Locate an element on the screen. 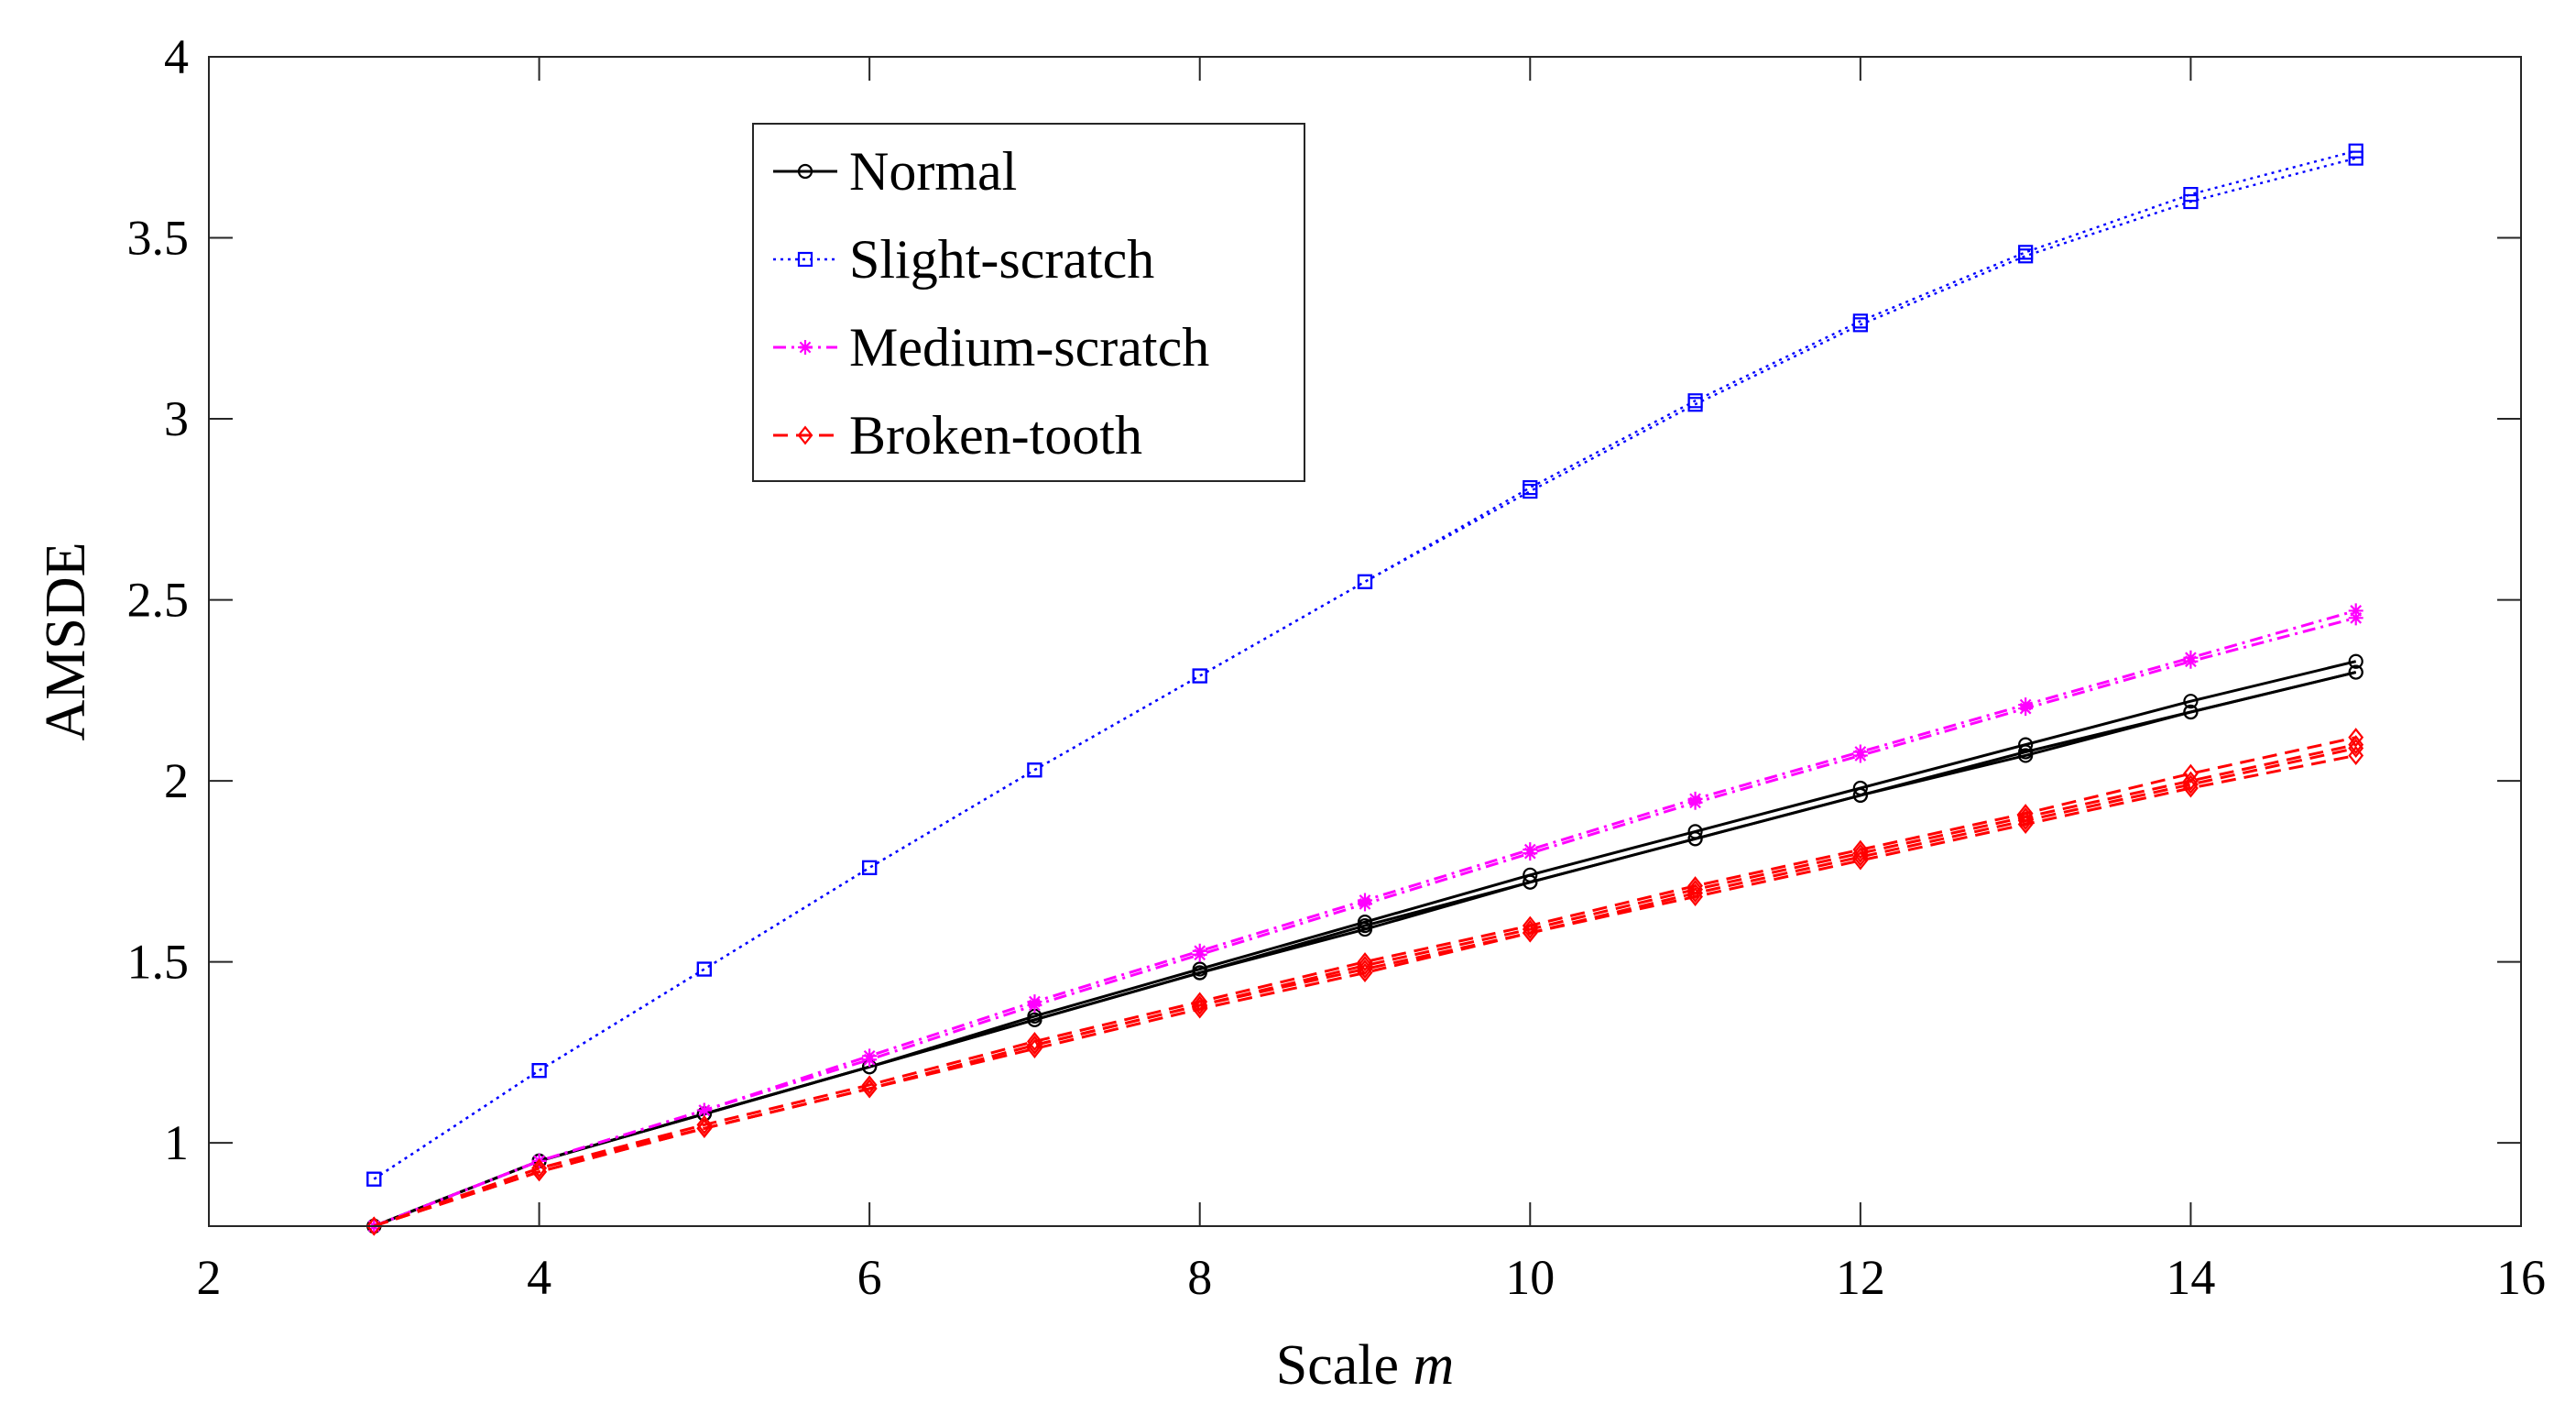 The image size is (2576, 1414). legend-item-slight-scratch: Slight-scratch is located at coordinates (964, 259).